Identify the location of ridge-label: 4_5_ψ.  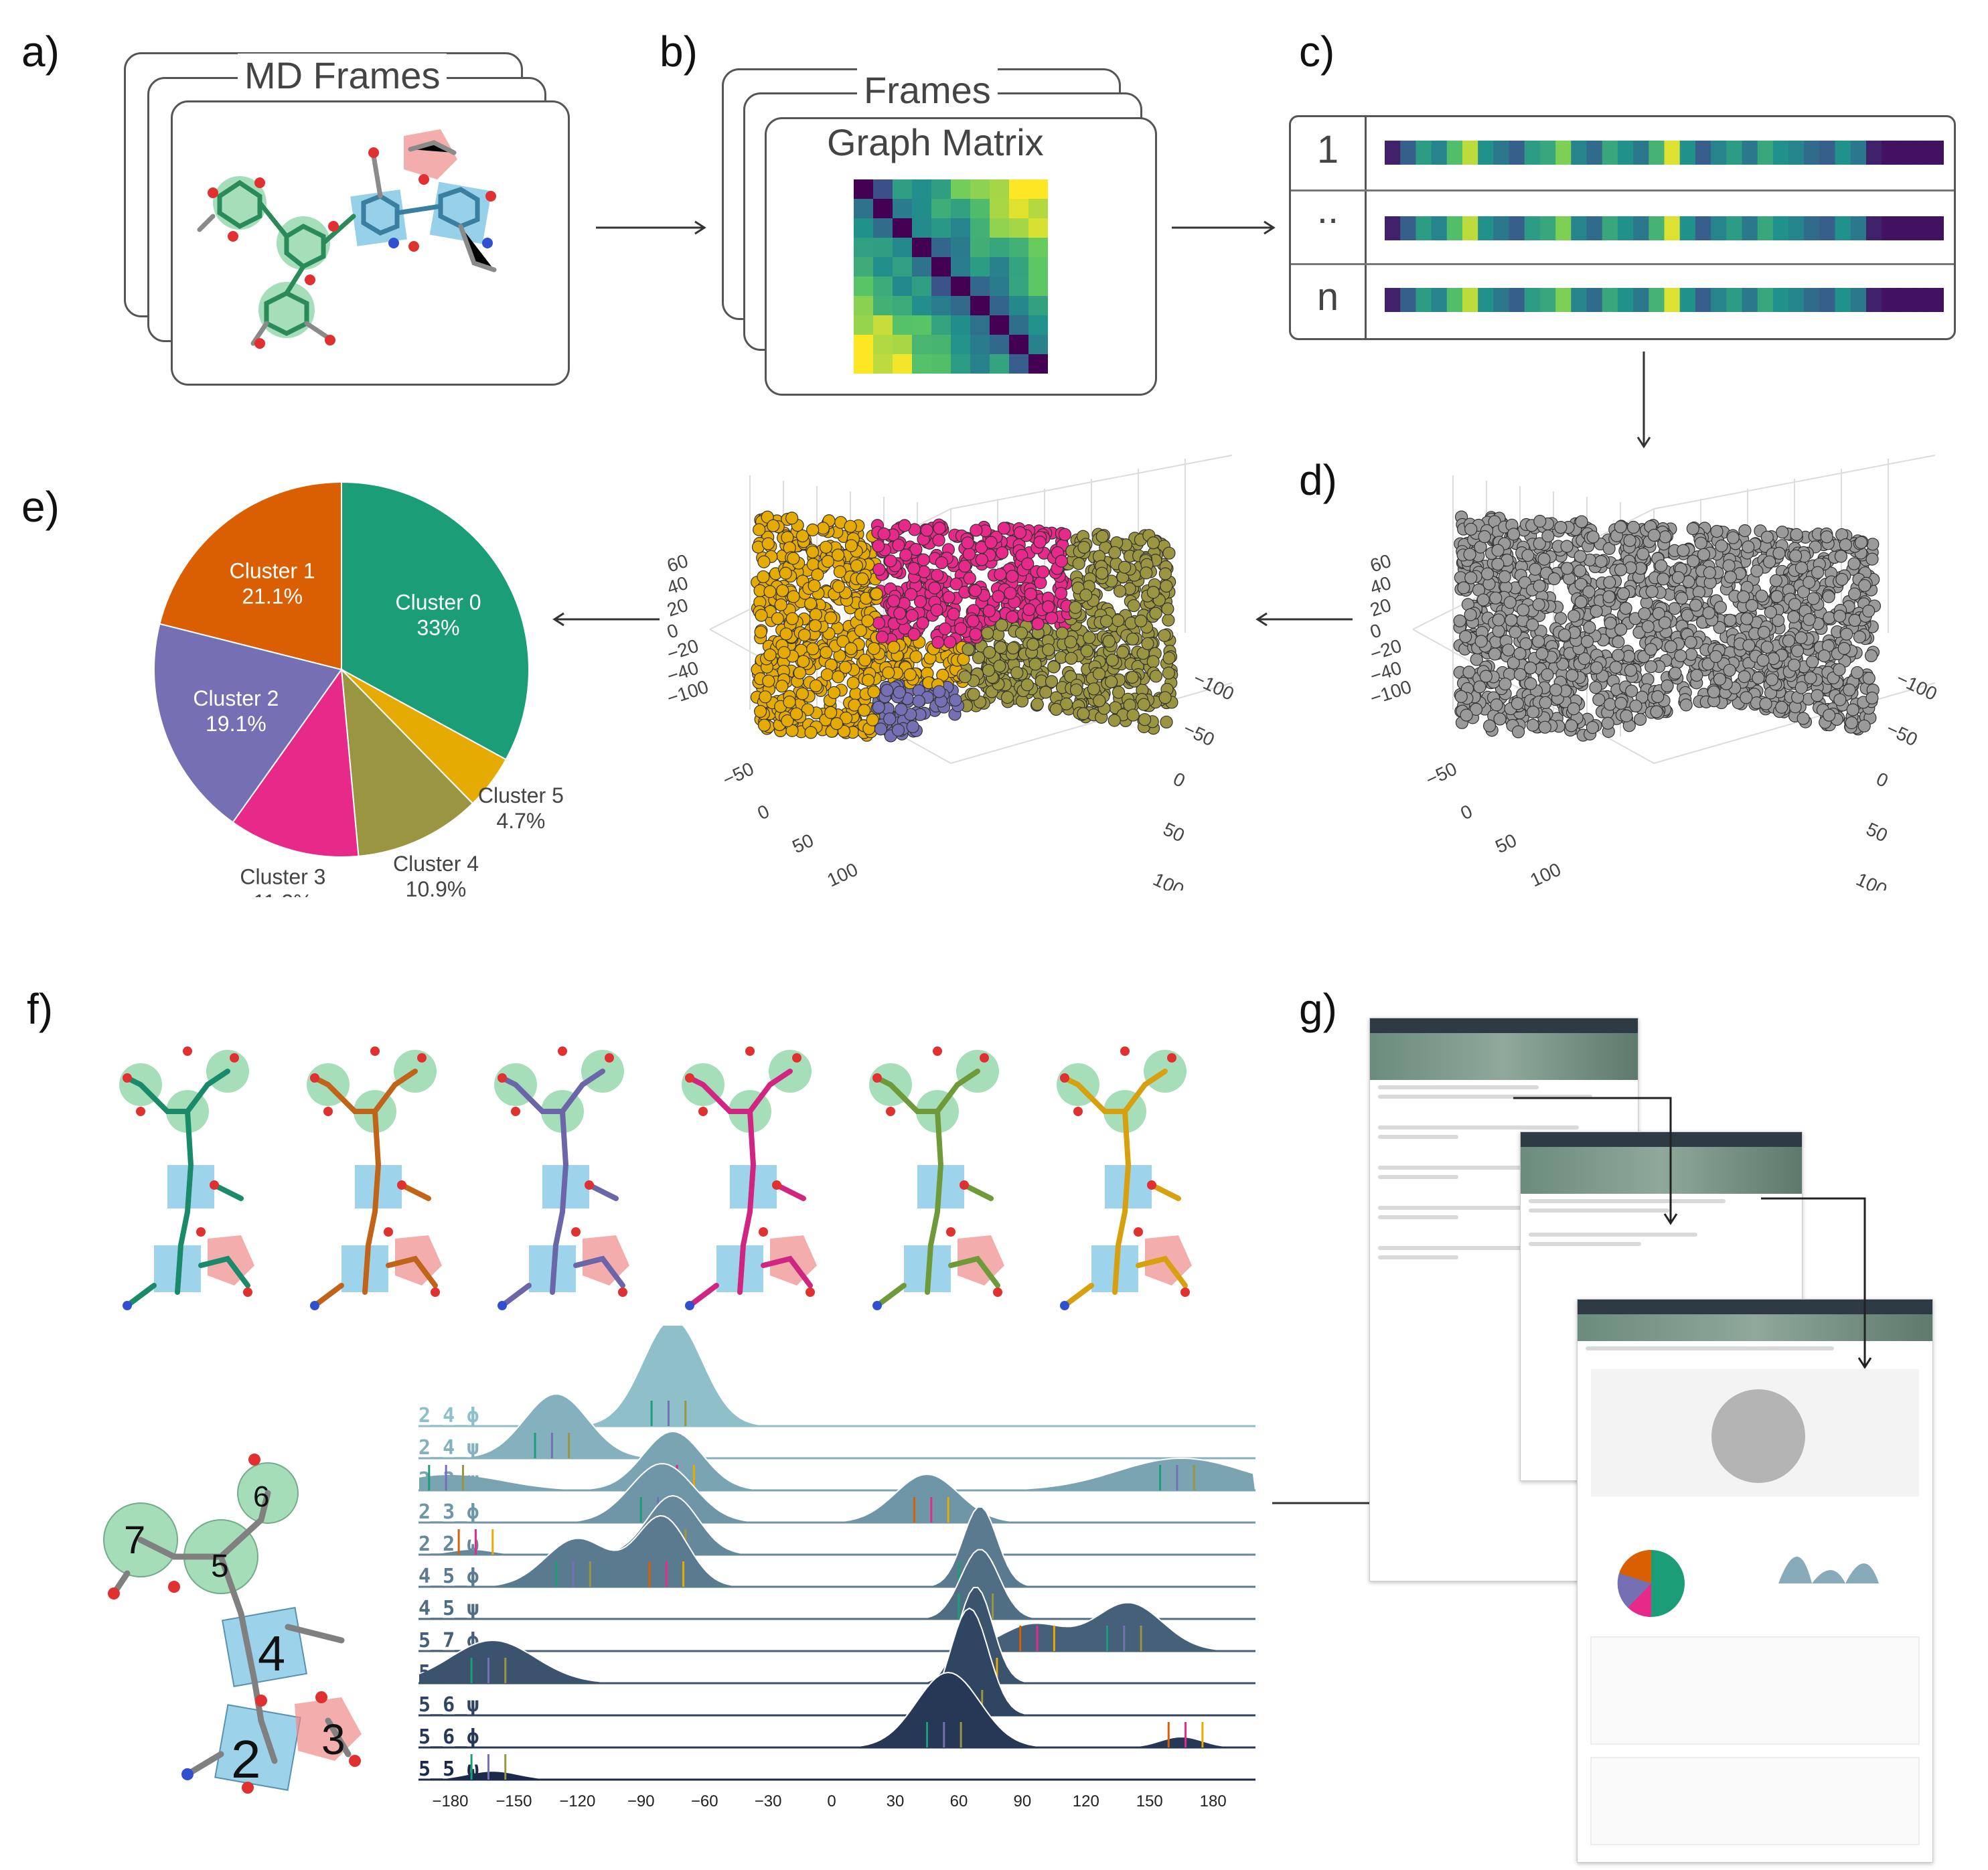
(449, 1609).